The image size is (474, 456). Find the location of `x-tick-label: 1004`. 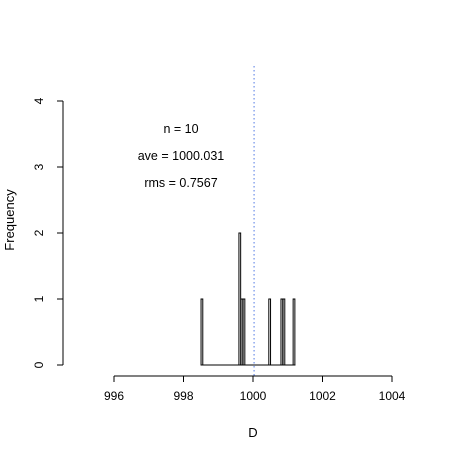

x-tick-label: 1004 is located at coordinates (392, 396).